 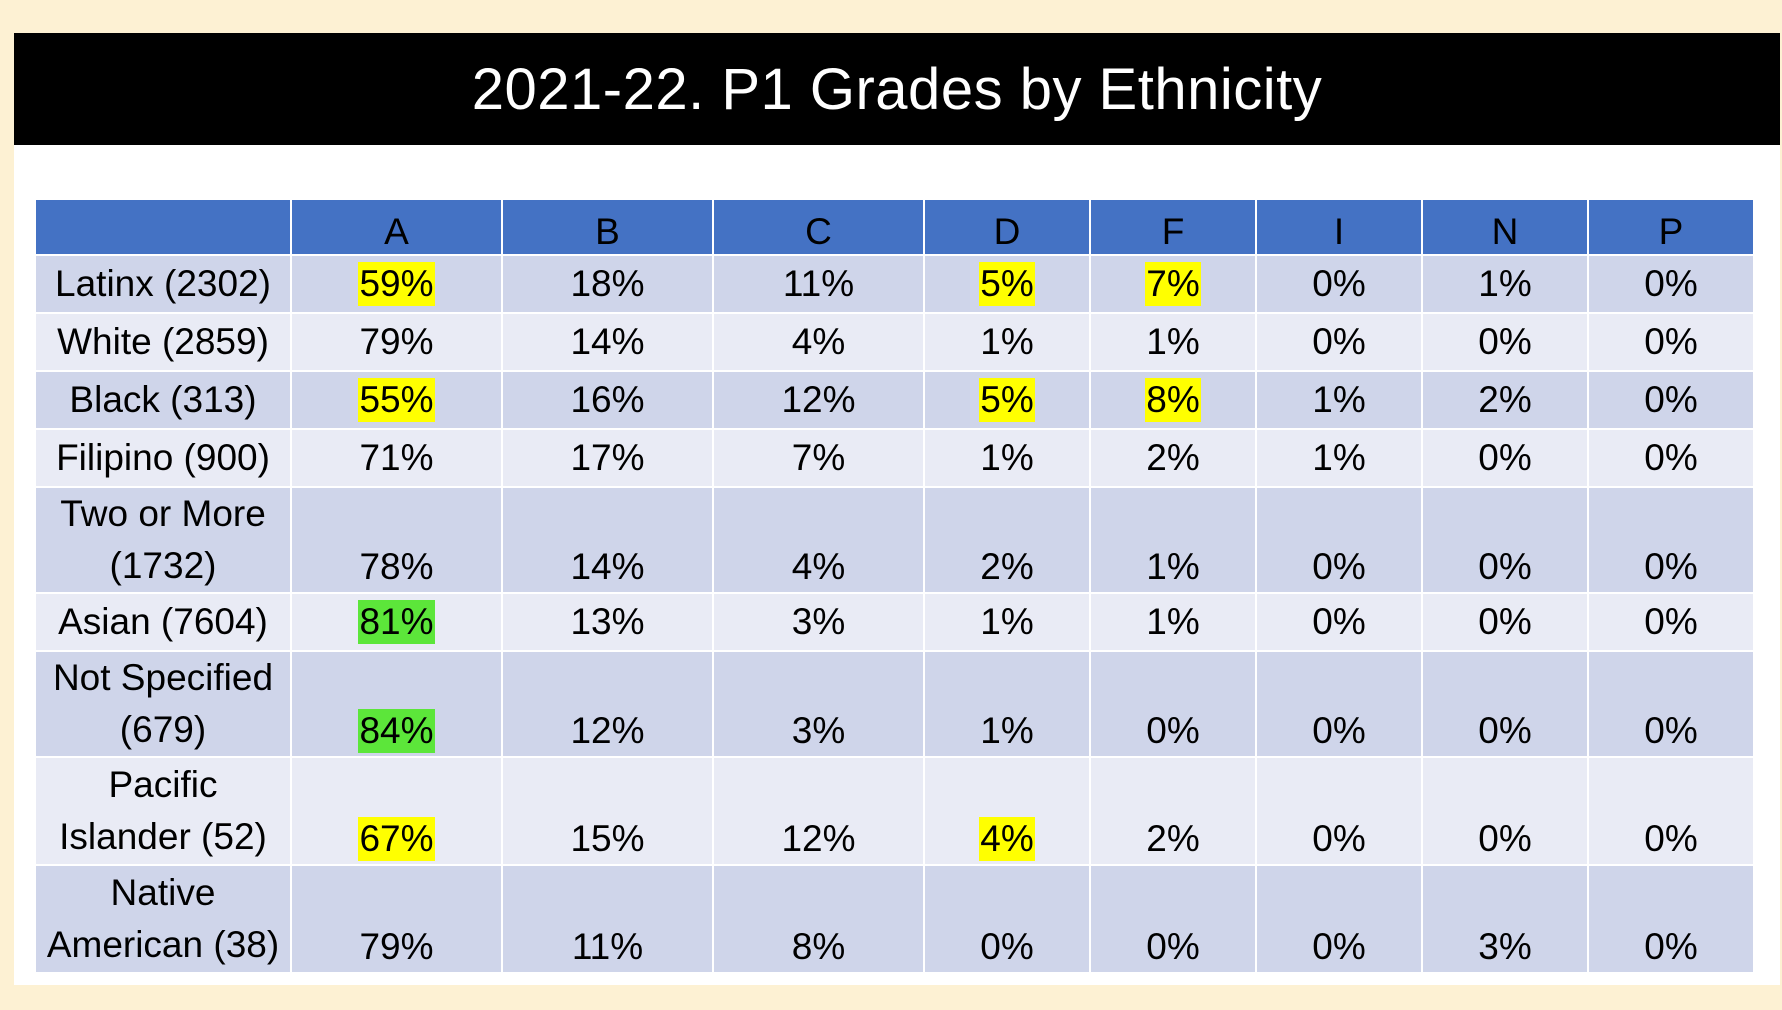 I want to click on cell-b: 12%, so click(x=607, y=704).